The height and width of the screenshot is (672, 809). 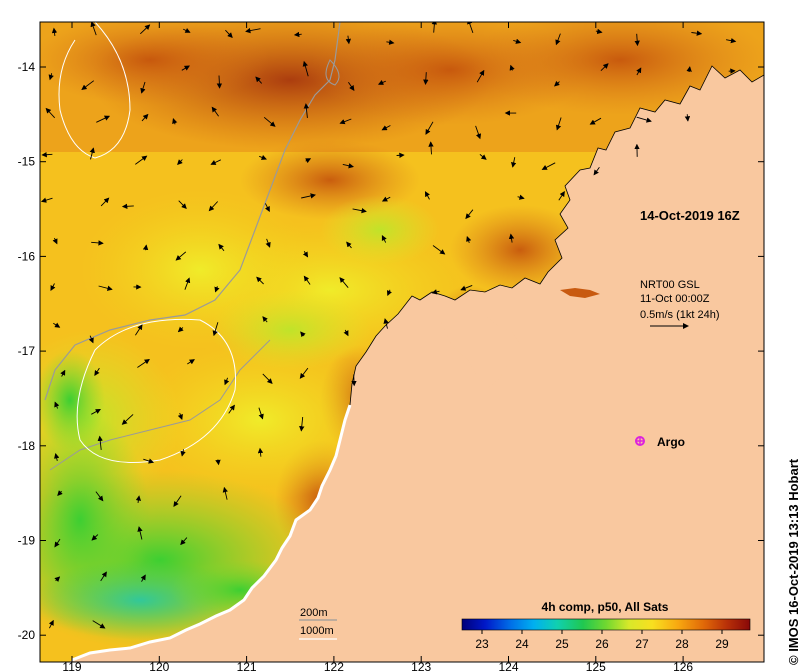 What do you see at coordinates (722, 644) in the screenshot?
I see `colorbar-tick-label: 29` at bounding box center [722, 644].